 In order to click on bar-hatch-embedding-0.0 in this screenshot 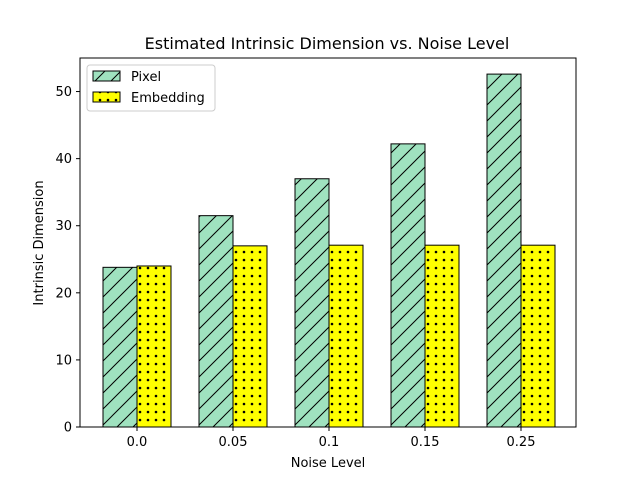, I will do `click(154, 346)`.